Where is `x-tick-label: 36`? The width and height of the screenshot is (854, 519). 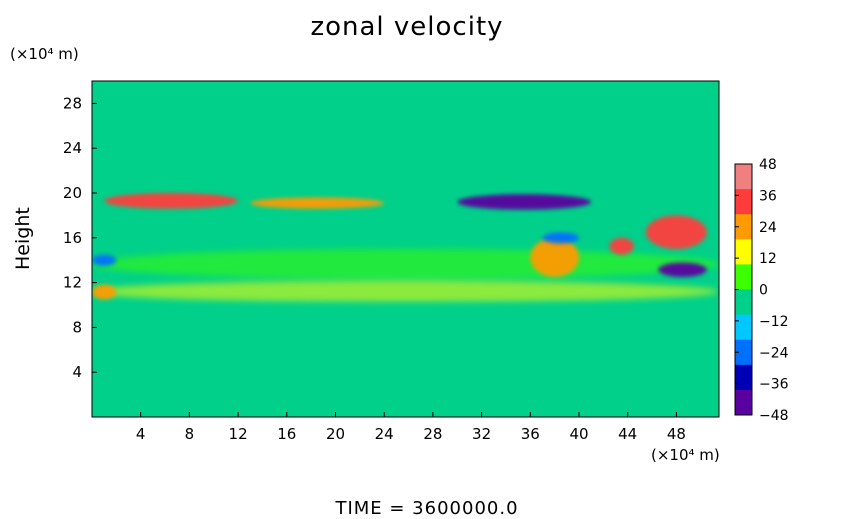 x-tick-label: 36 is located at coordinates (530, 434).